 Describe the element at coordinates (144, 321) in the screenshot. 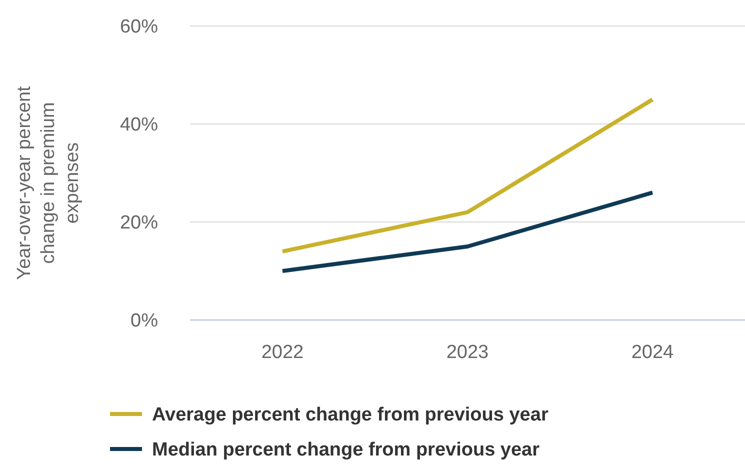

I see `y-tick-label: 0%` at that location.